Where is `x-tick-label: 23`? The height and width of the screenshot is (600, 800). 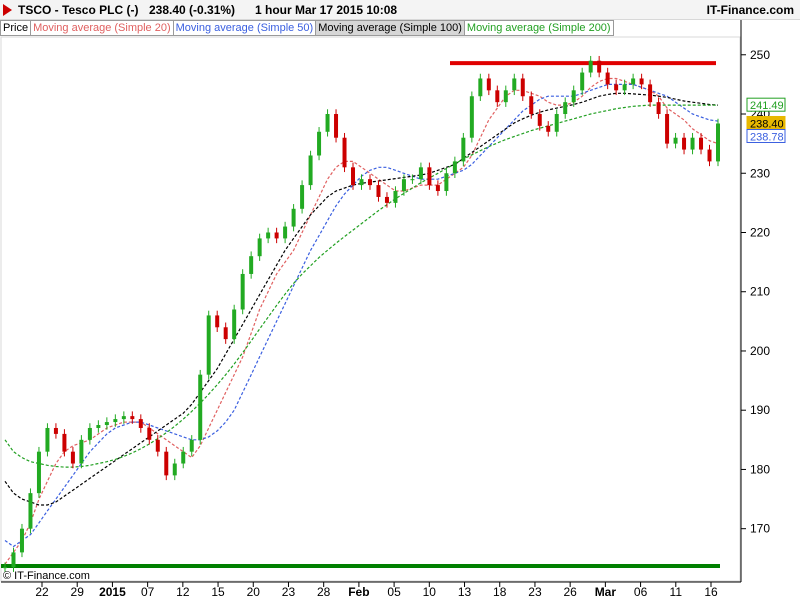 x-tick-label: 23 is located at coordinates (289, 592).